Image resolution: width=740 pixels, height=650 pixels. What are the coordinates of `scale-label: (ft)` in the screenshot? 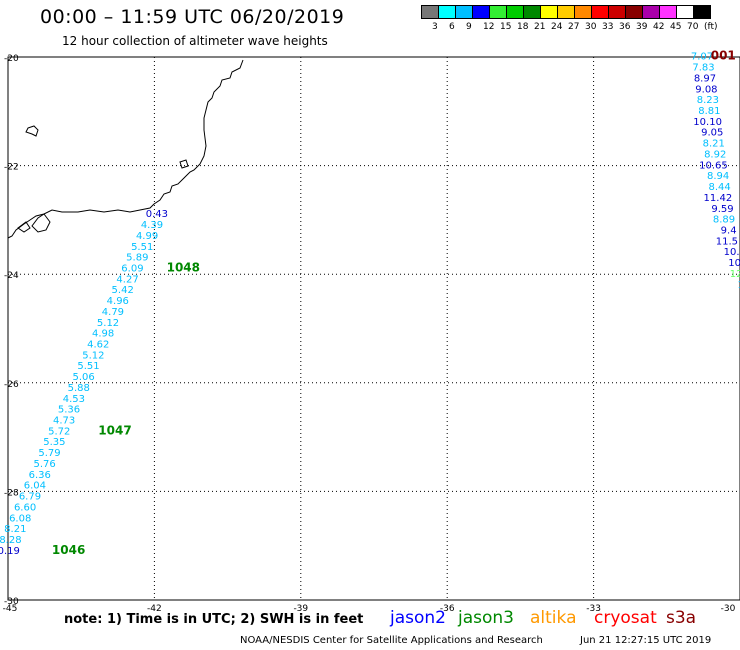 It's located at (711, 27).